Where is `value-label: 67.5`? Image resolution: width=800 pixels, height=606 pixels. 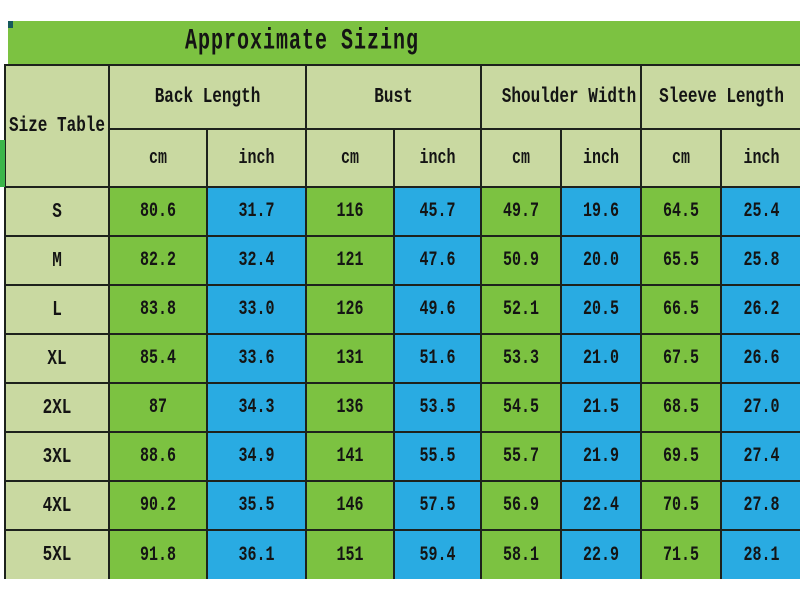
value-label: 67.5 is located at coordinates (681, 358).